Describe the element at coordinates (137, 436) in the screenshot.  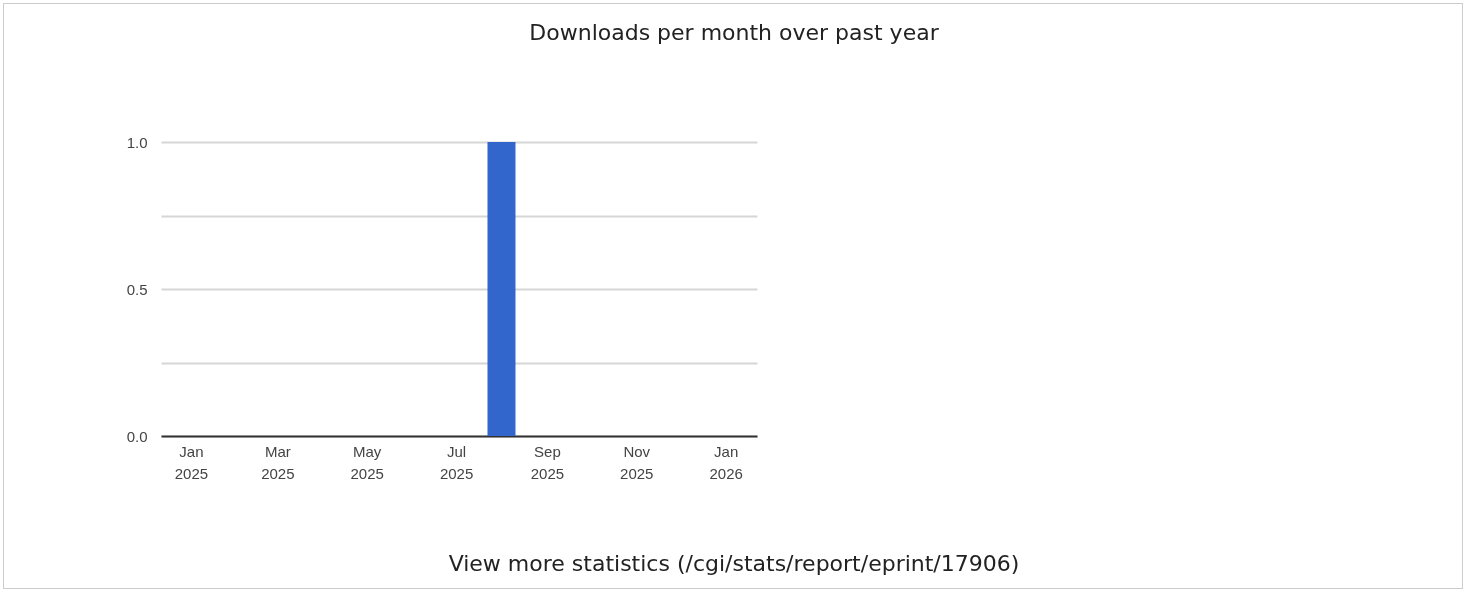
I see `y-tick-label: 0.0` at that location.